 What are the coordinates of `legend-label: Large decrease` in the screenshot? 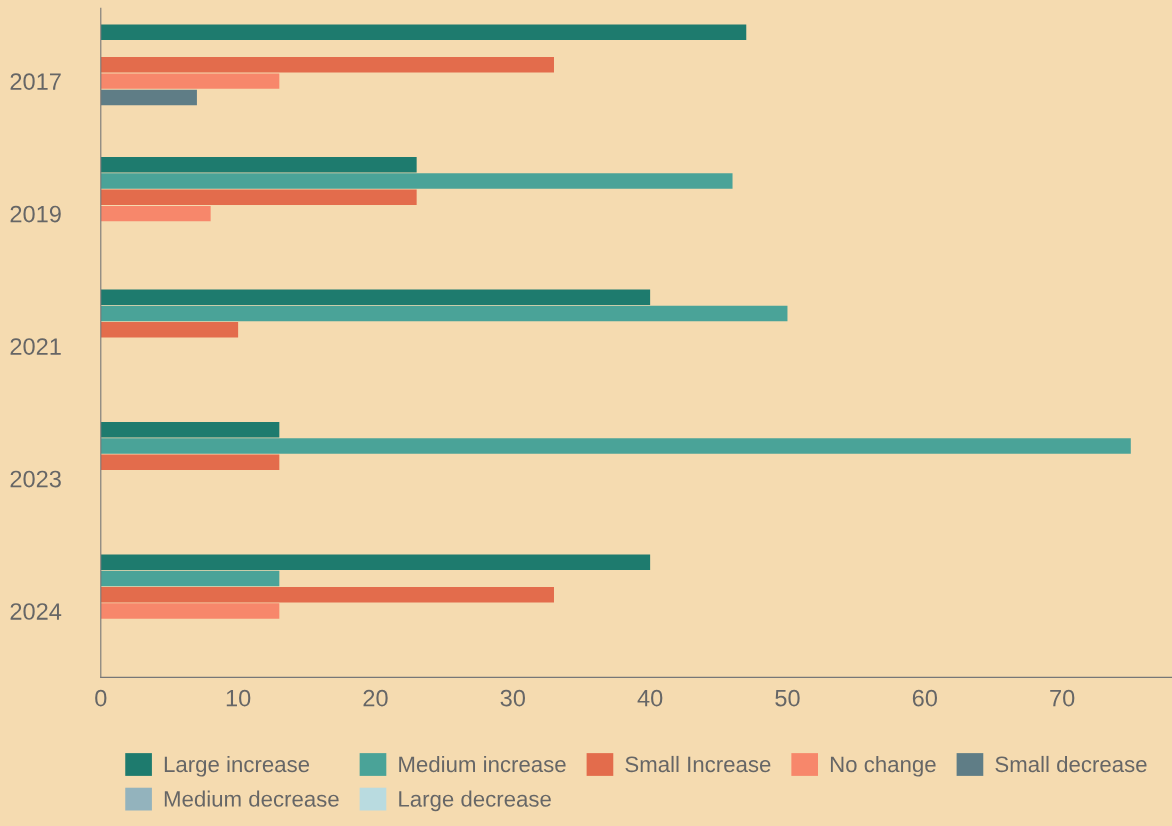 It's located at (475, 801).